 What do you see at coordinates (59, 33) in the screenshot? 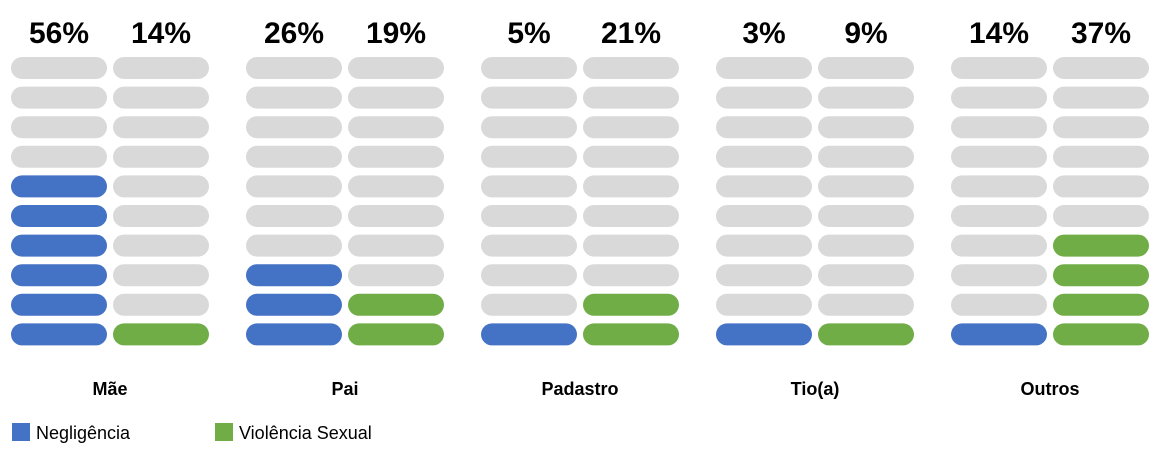
I see `value-label: 56%` at bounding box center [59, 33].